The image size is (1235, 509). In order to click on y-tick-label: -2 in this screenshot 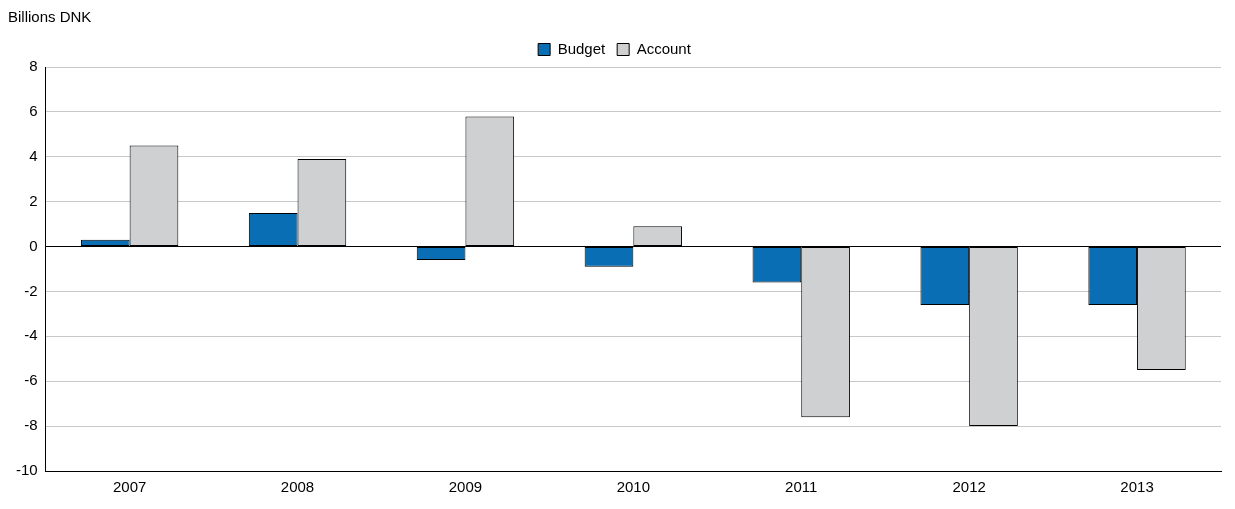, I will do `click(31, 290)`.